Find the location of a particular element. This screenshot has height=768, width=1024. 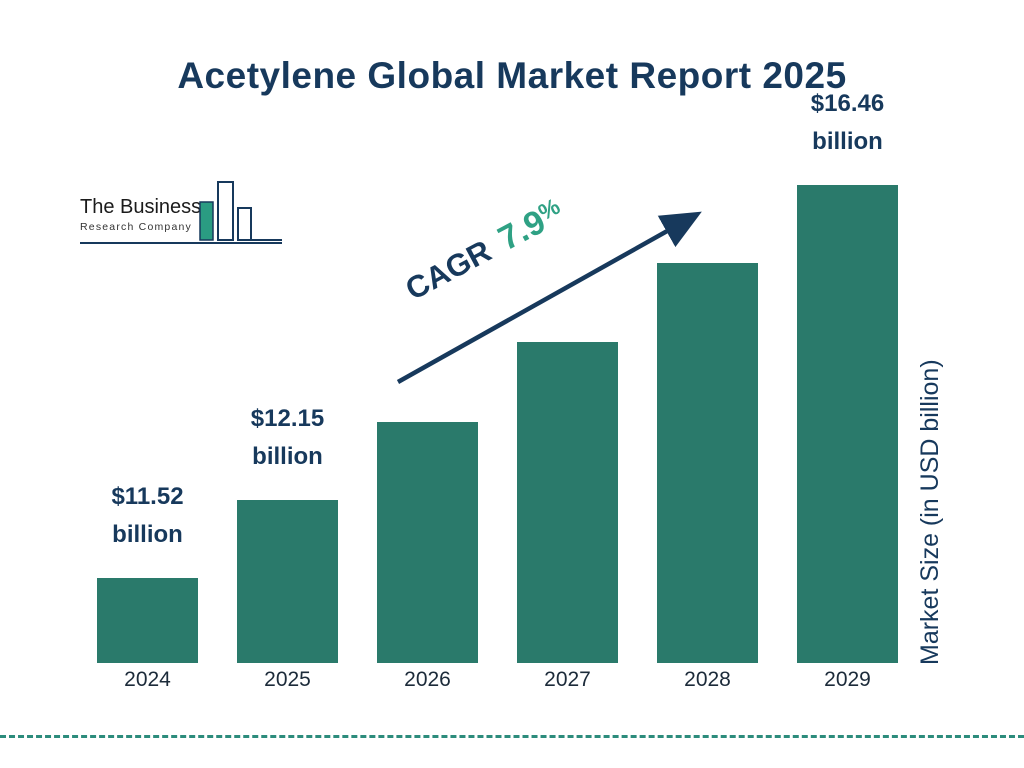

x-tick-2029: 2029 is located at coordinates (847, 679).